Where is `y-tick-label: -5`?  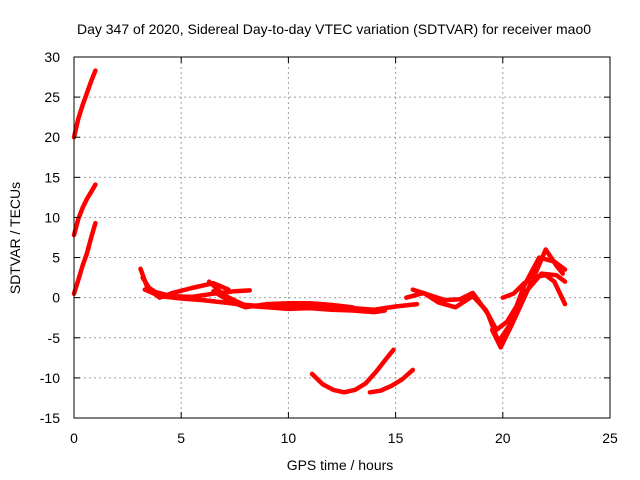 y-tick-label: -5 is located at coordinates (54, 338).